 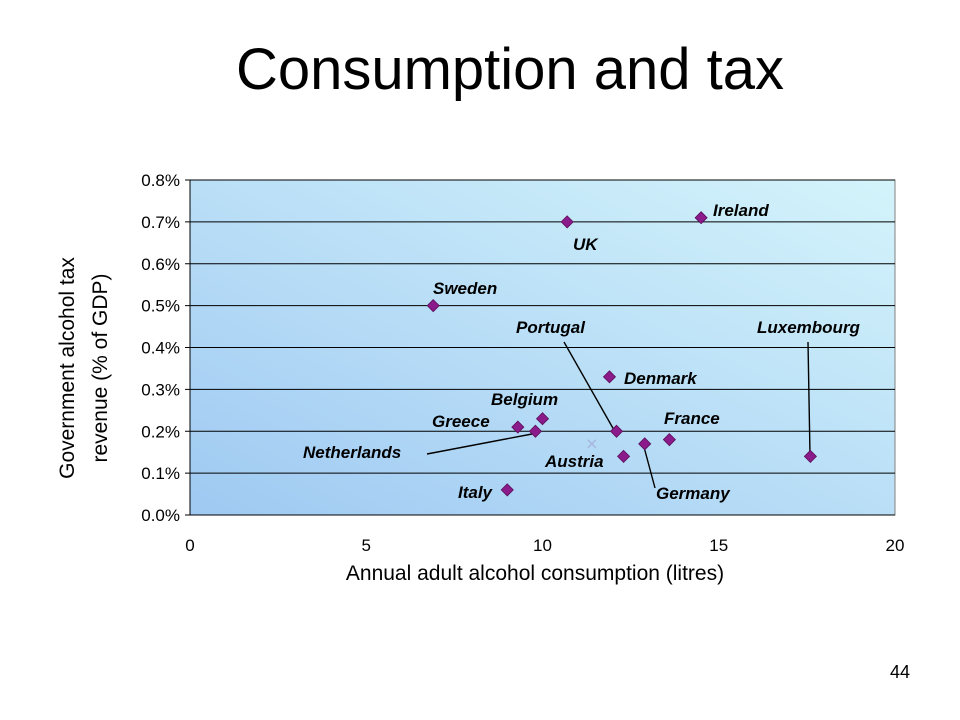 What do you see at coordinates (189, 545) in the screenshot?
I see `x-tick-label: 0` at bounding box center [189, 545].